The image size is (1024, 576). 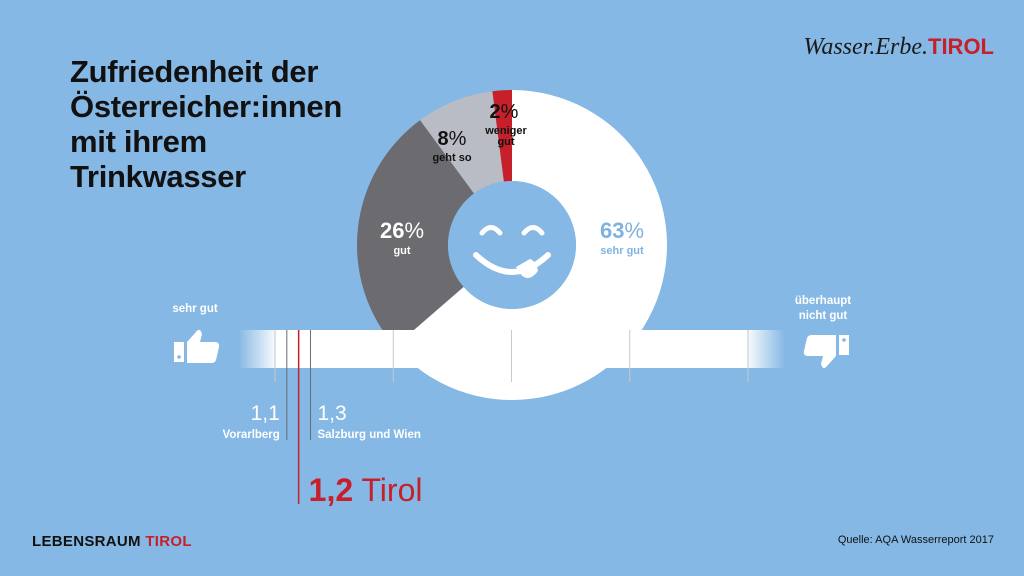 I want to click on footer-accent: TIROL, so click(x=168, y=541).